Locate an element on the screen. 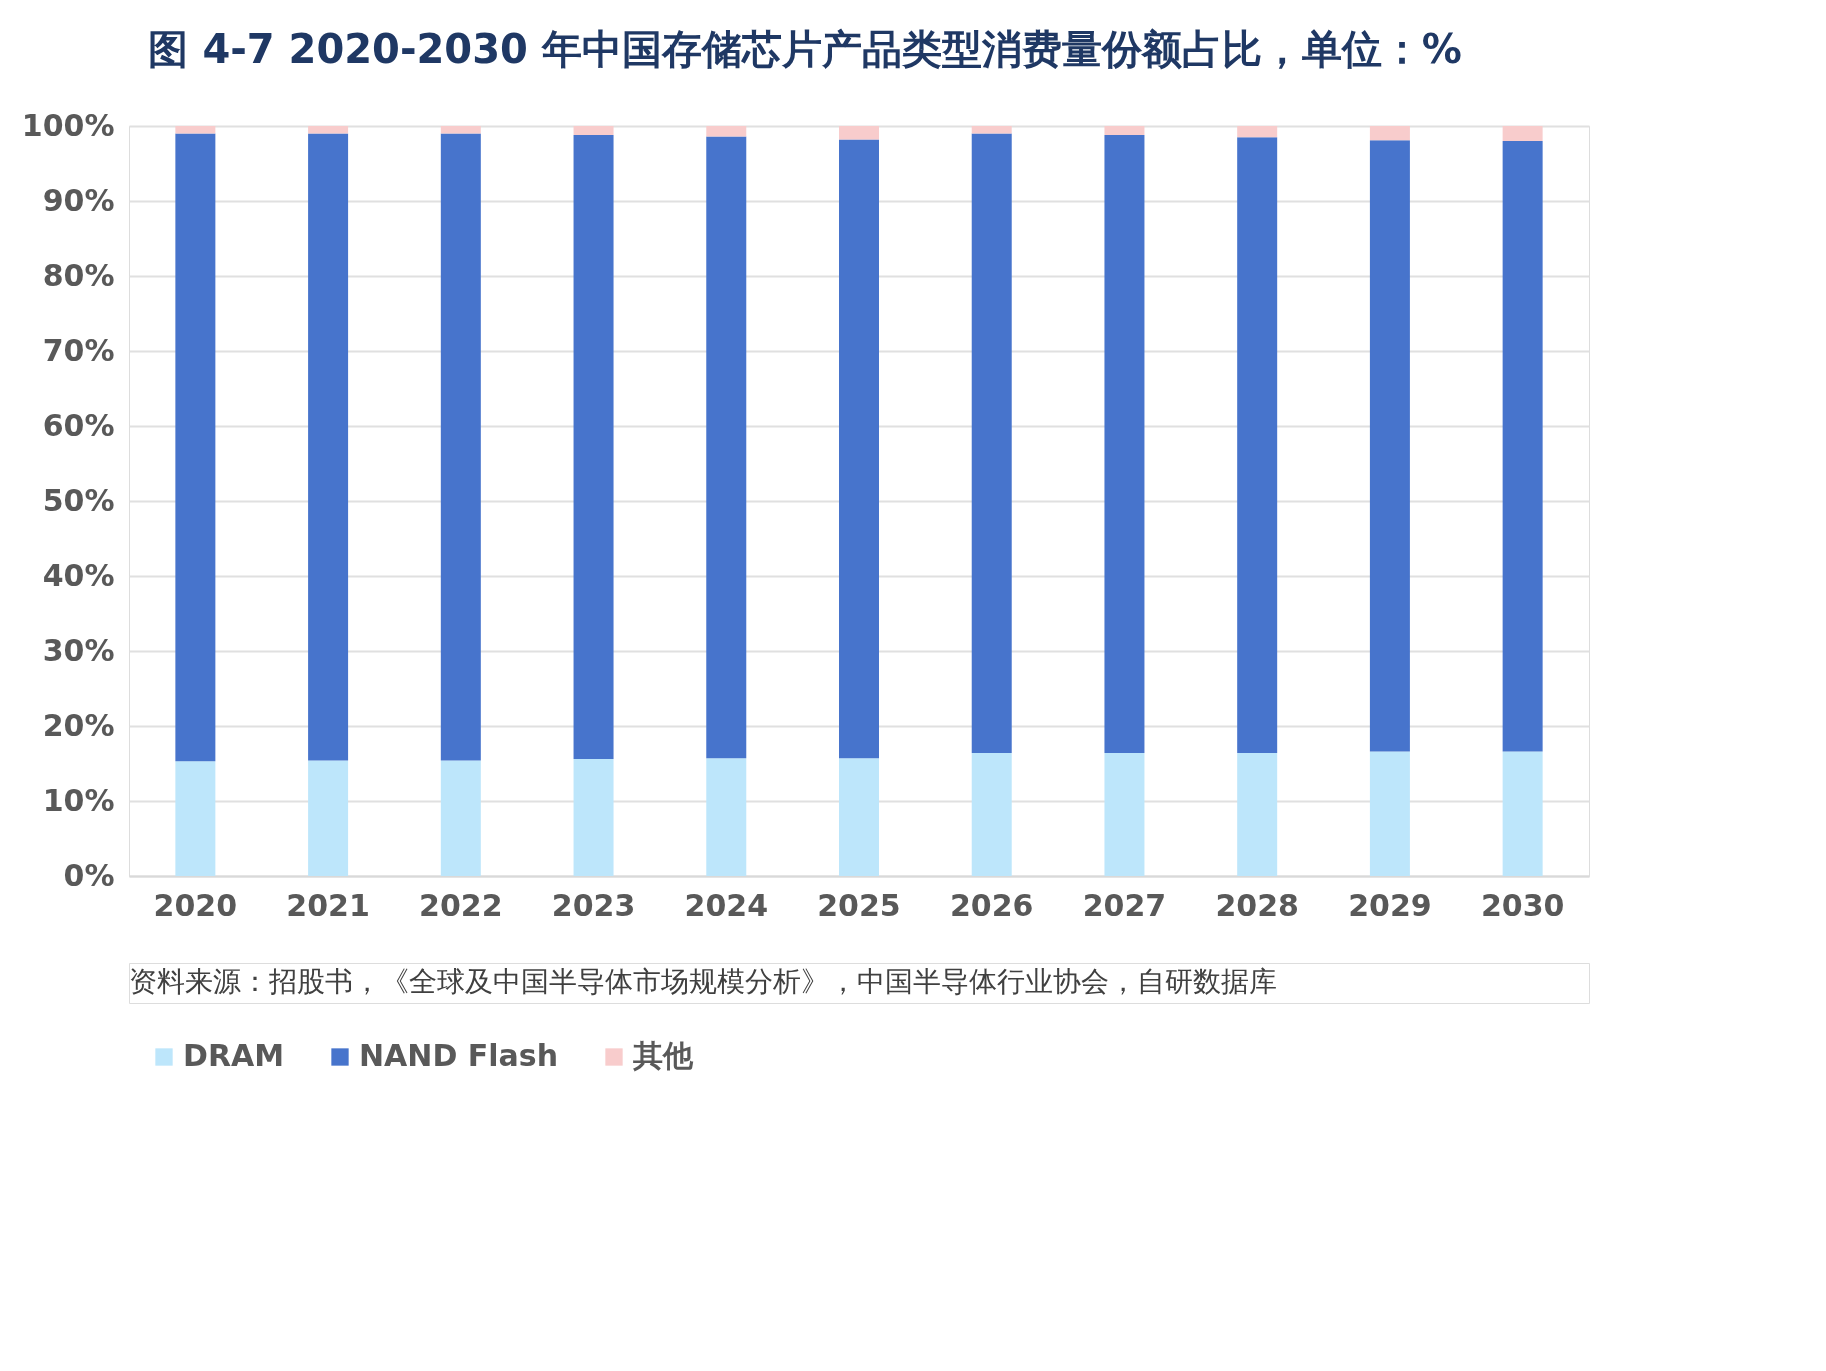  x-tick-label: 2027 is located at coordinates (1124, 905).